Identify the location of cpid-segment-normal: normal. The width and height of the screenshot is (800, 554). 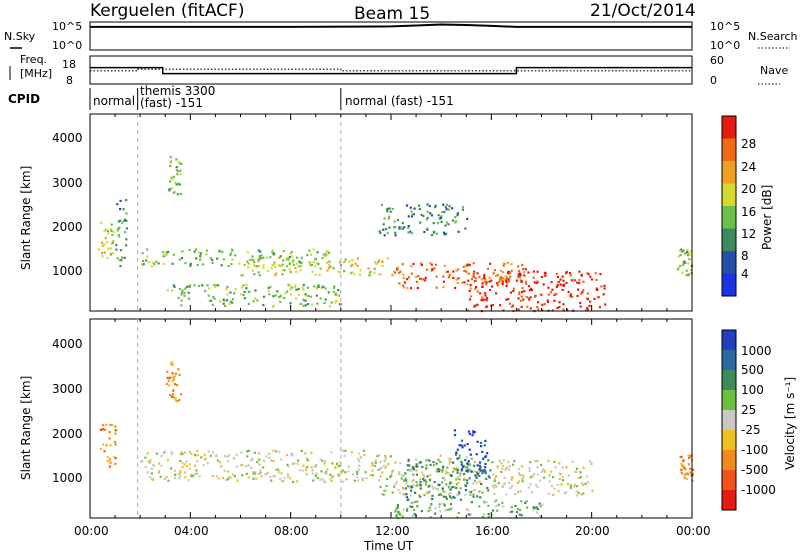
(114, 101).